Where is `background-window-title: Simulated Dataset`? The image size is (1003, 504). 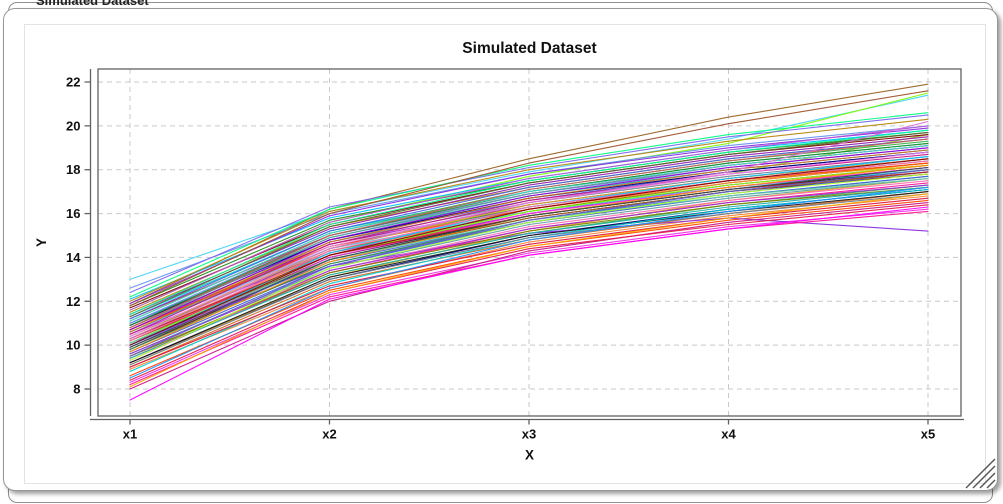 background-window-title: Simulated Dataset is located at coordinates (92, 4).